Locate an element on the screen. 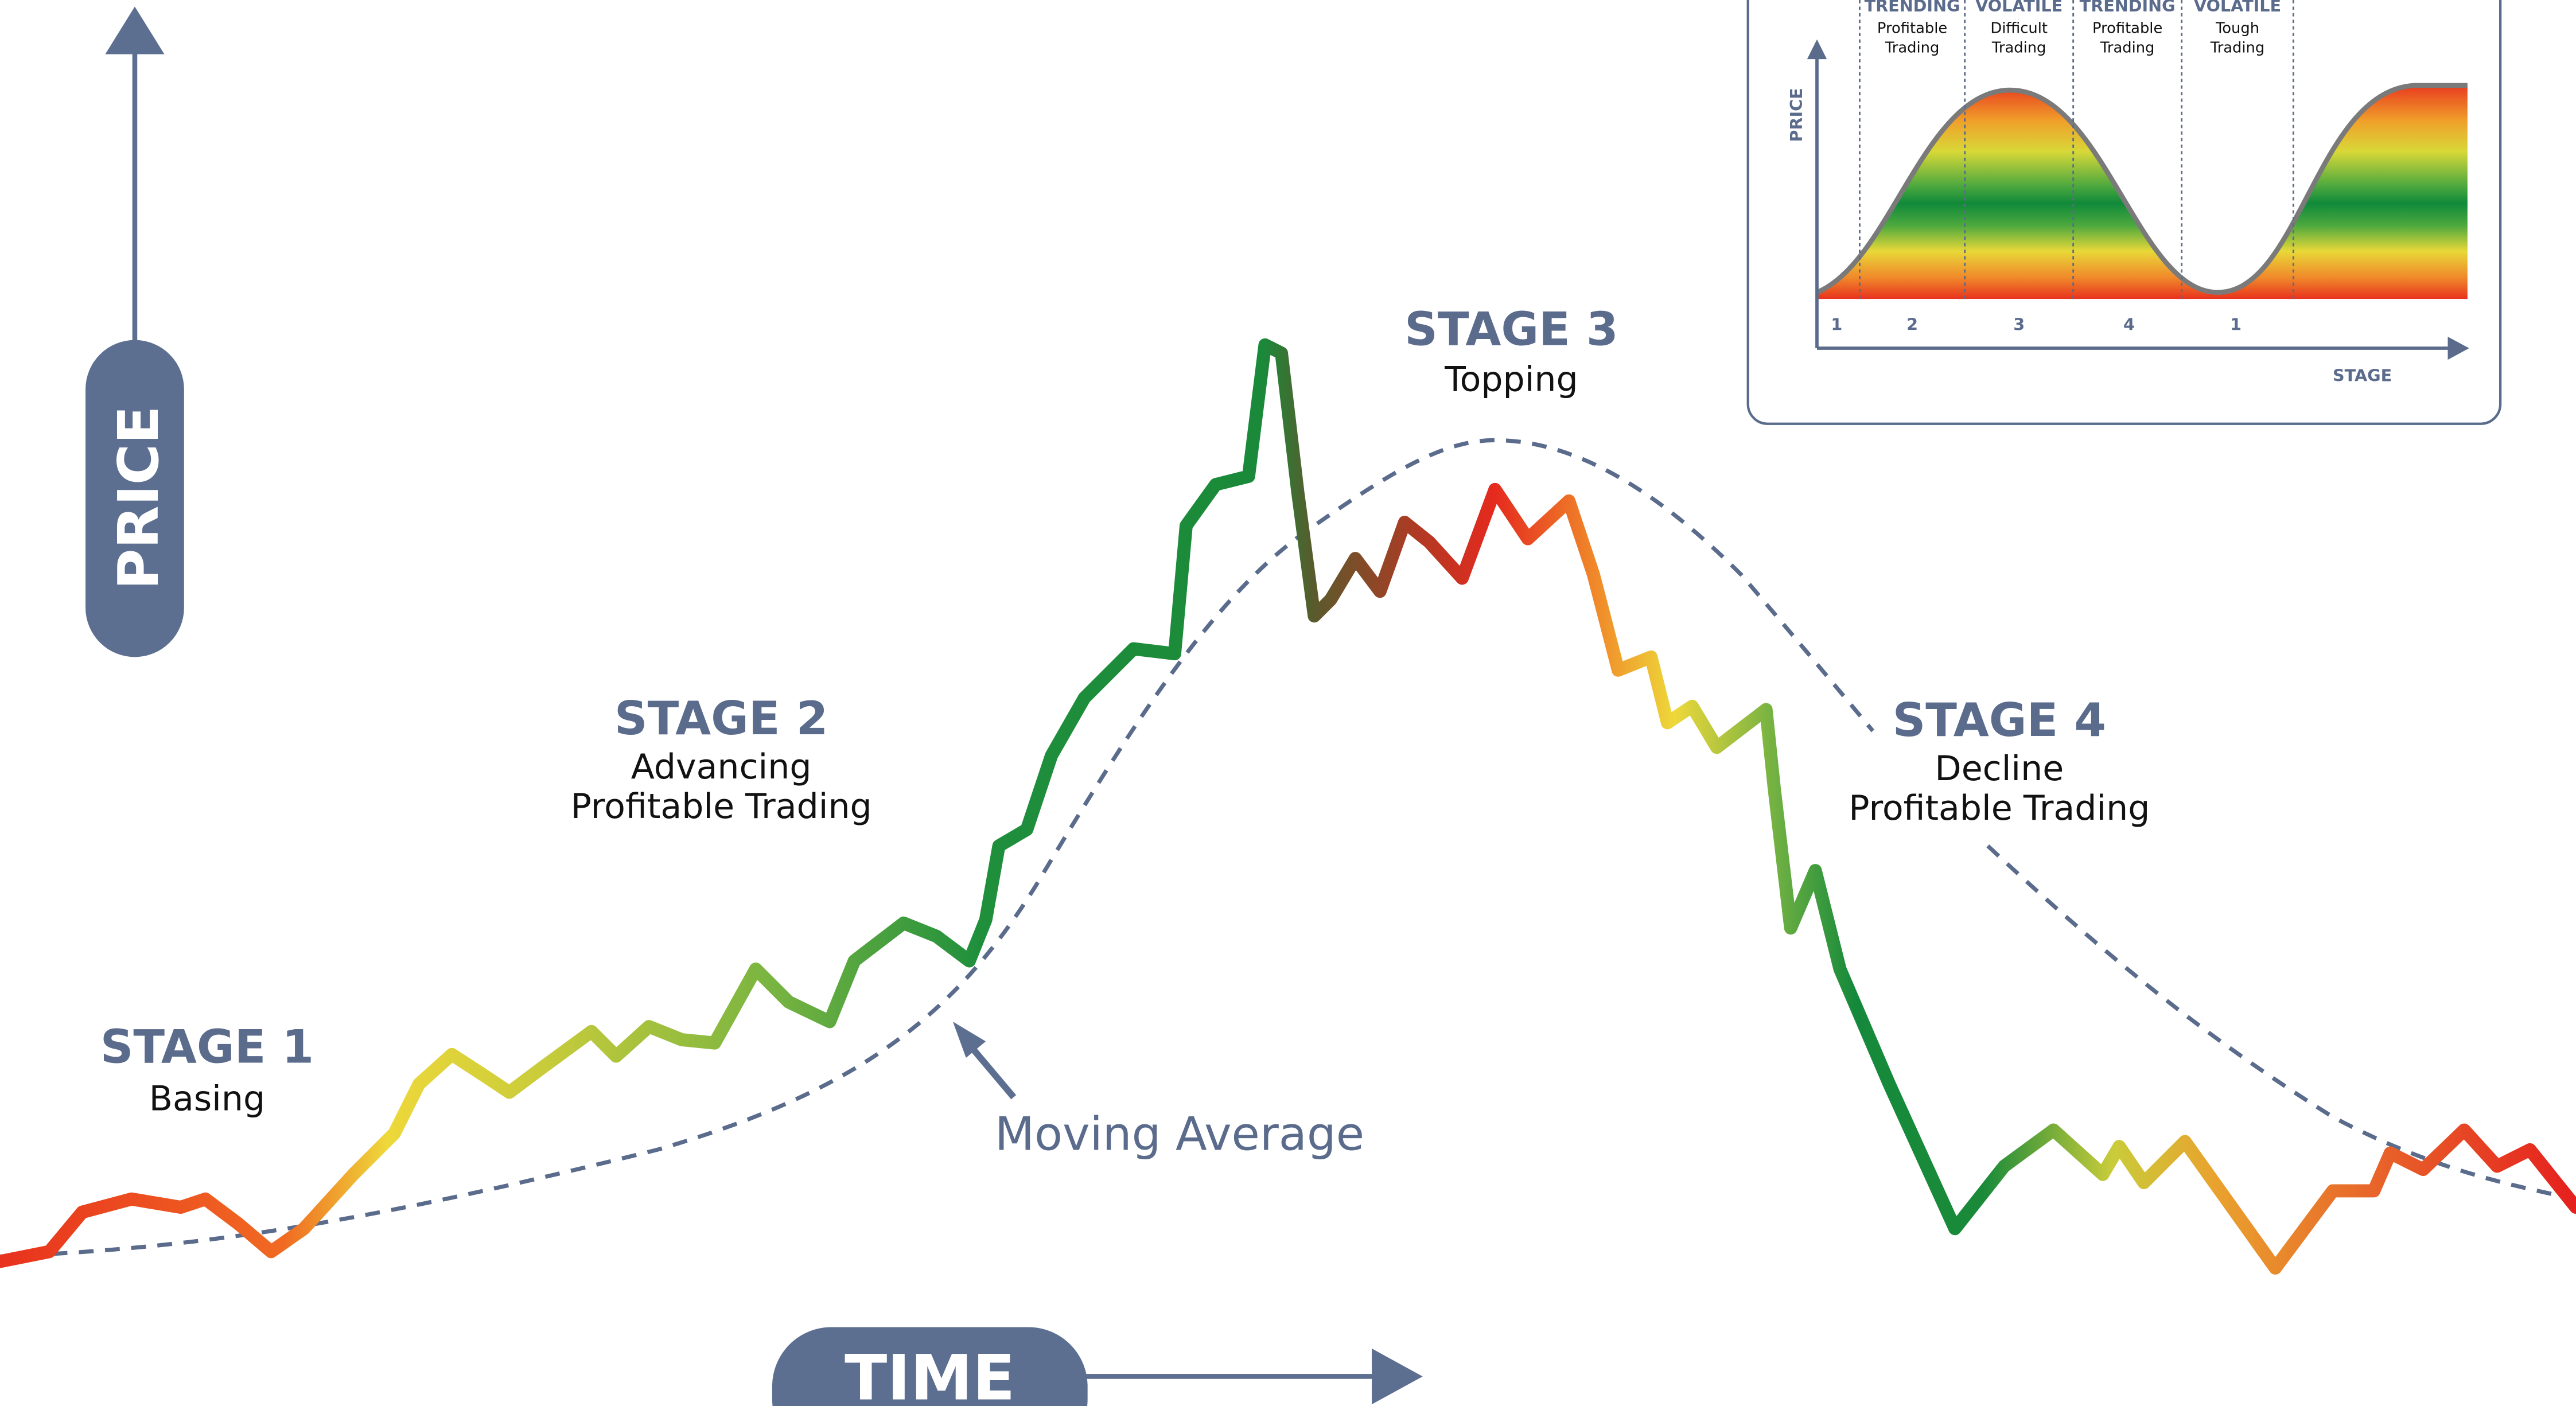 The height and width of the screenshot is (1406, 2576). inset-area is located at coordinates (2142, 192).